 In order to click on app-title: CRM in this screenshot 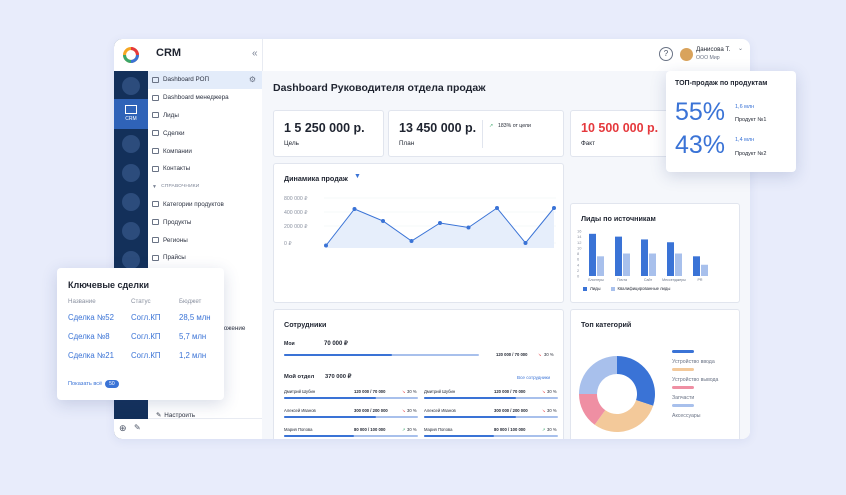, I will do `click(169, 53)`.